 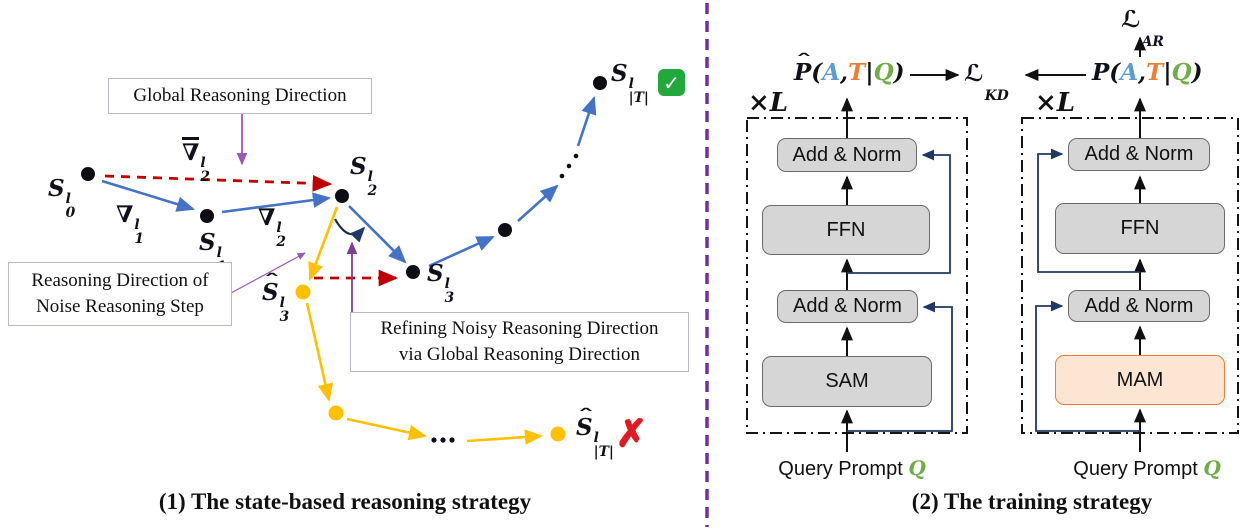 What do you see at coordinates (852, 468) in the screenshot?
I see `query-prompt-label-left: Query Prompt Q` at bounding box center [852, 468].